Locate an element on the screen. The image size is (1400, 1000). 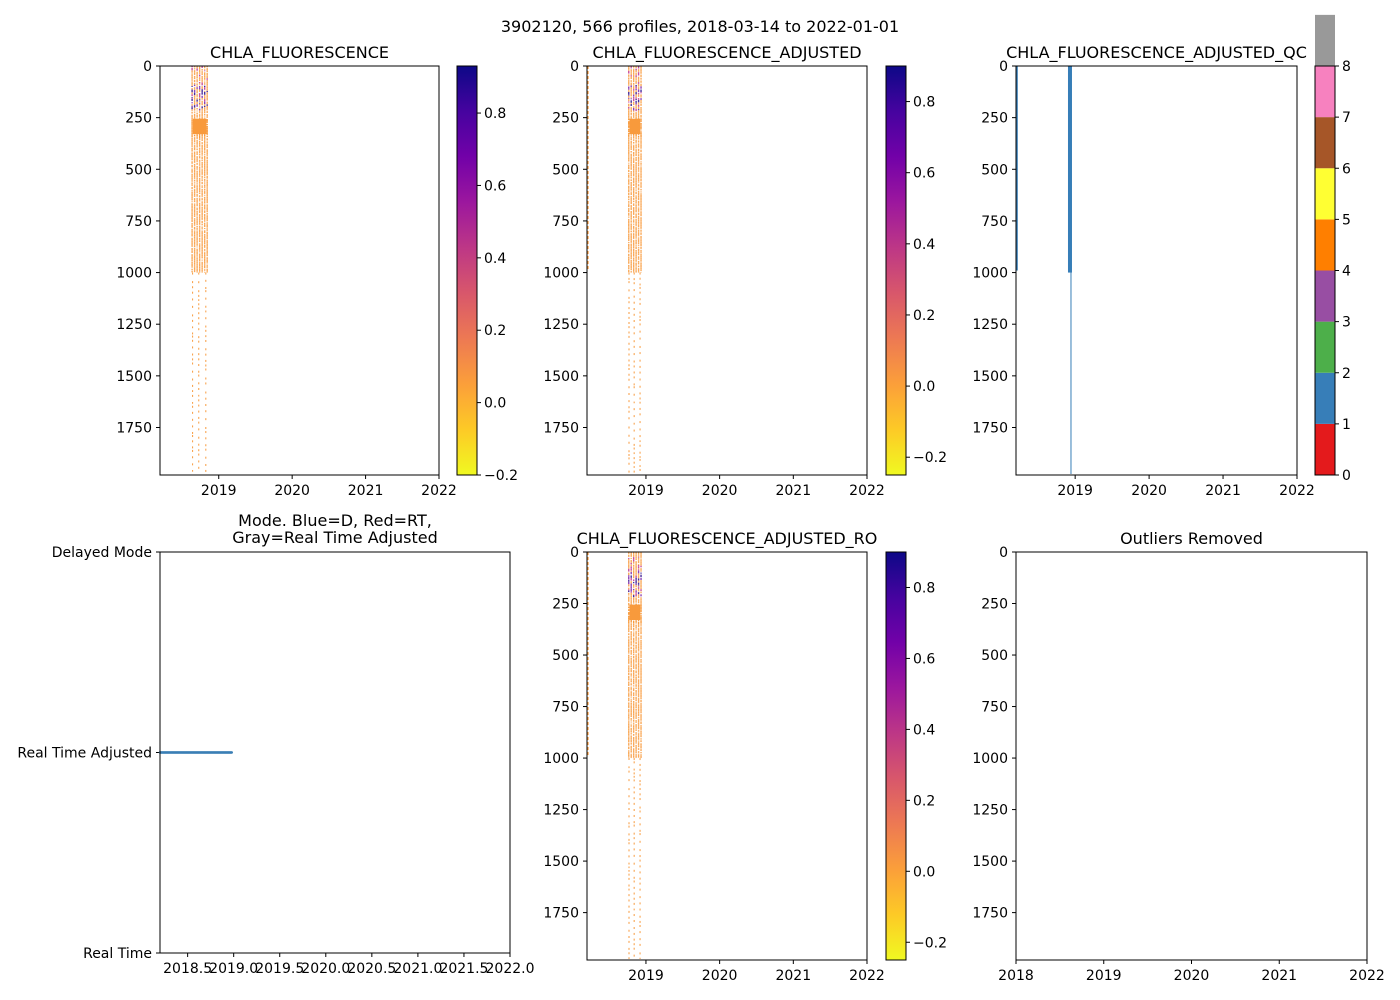
colorbar-tick-label: 1 is located at coordinates (1346, 425).